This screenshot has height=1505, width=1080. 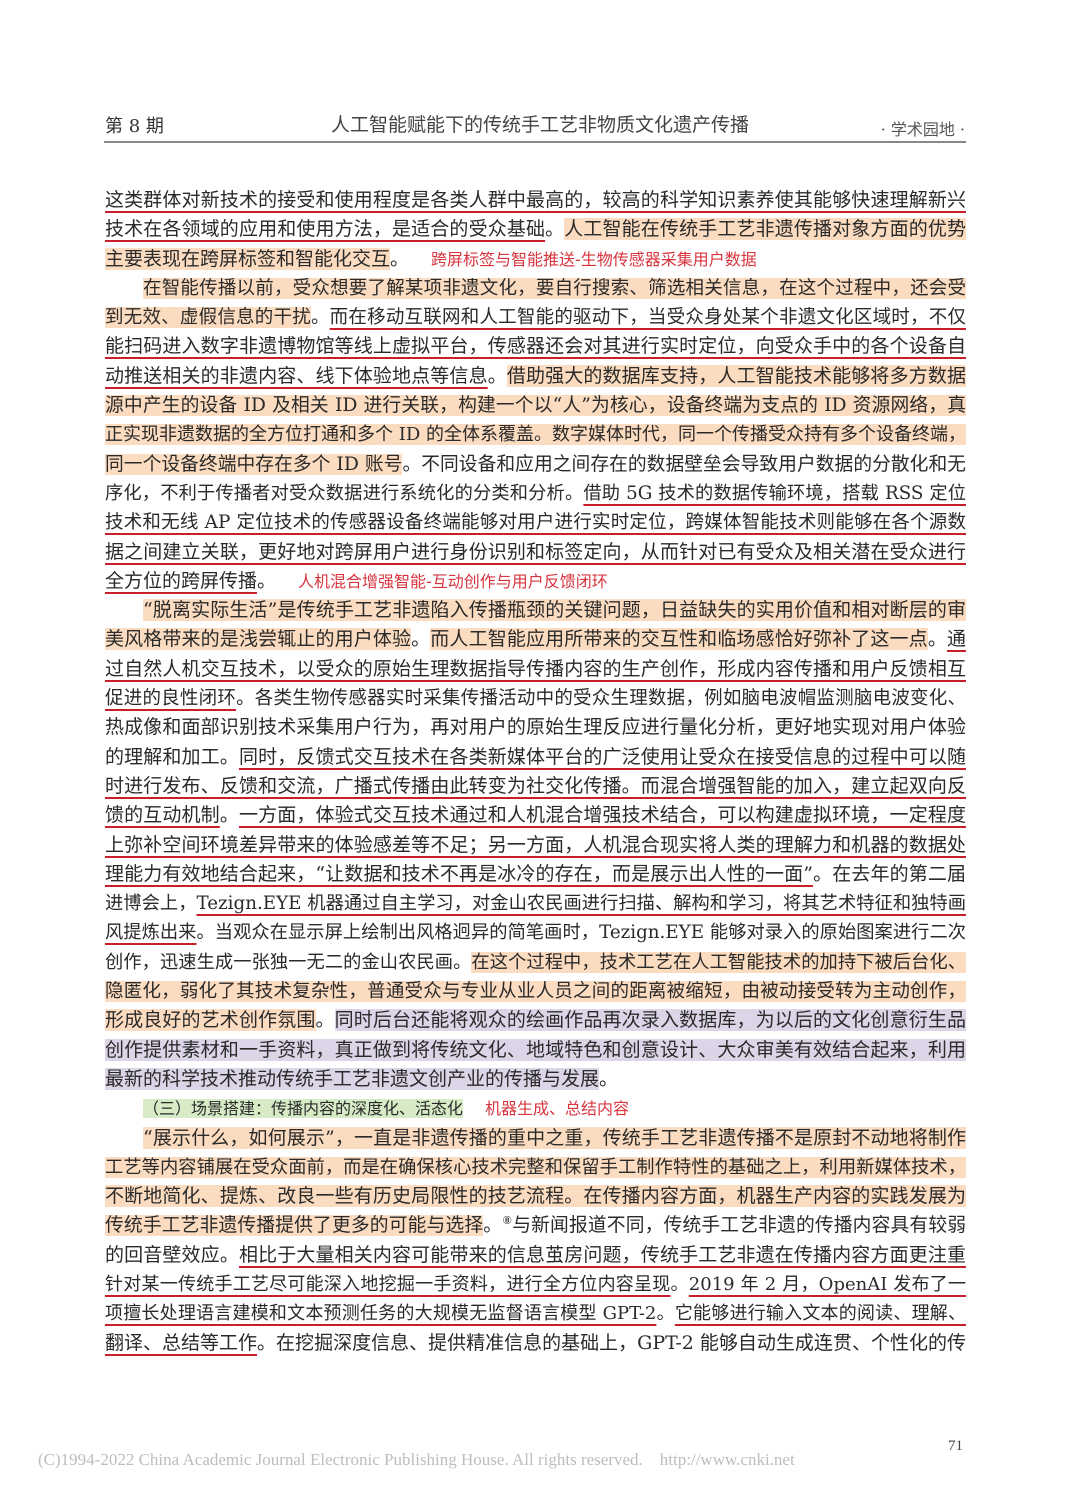 What do you see at coordinates (303, 1109) in the screenshot?
I see `section-heading: （三）场景搭建：传播内容的深度化、活态化` at bounding box center [303, 1109].